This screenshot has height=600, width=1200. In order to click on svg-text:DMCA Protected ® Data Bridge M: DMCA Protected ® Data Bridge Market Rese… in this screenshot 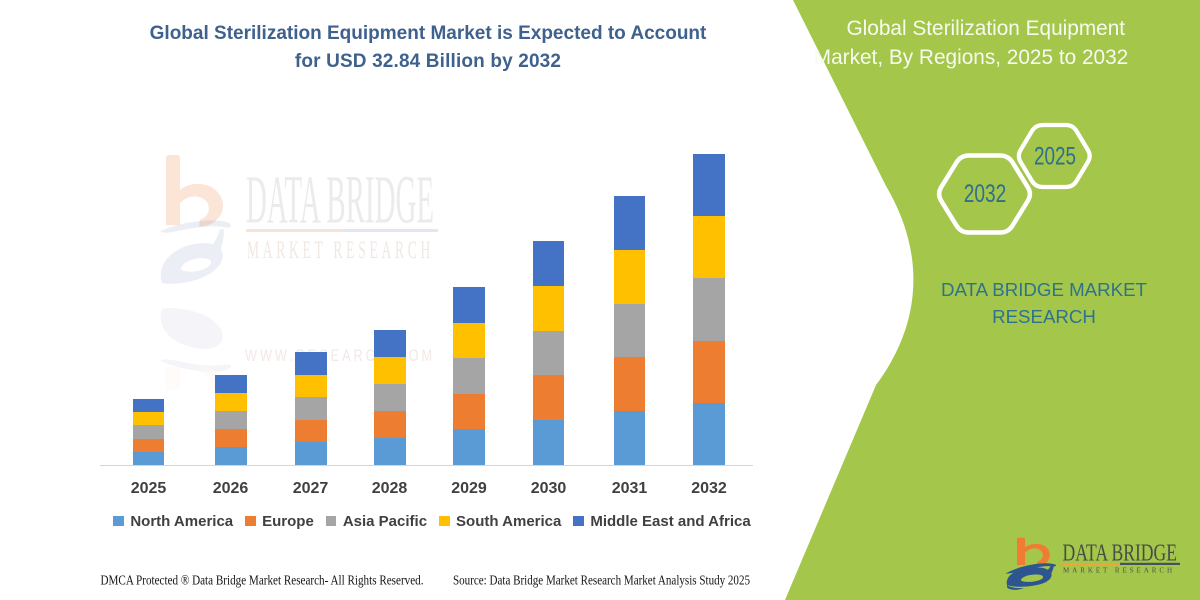, I will do `click(262, 581)`.